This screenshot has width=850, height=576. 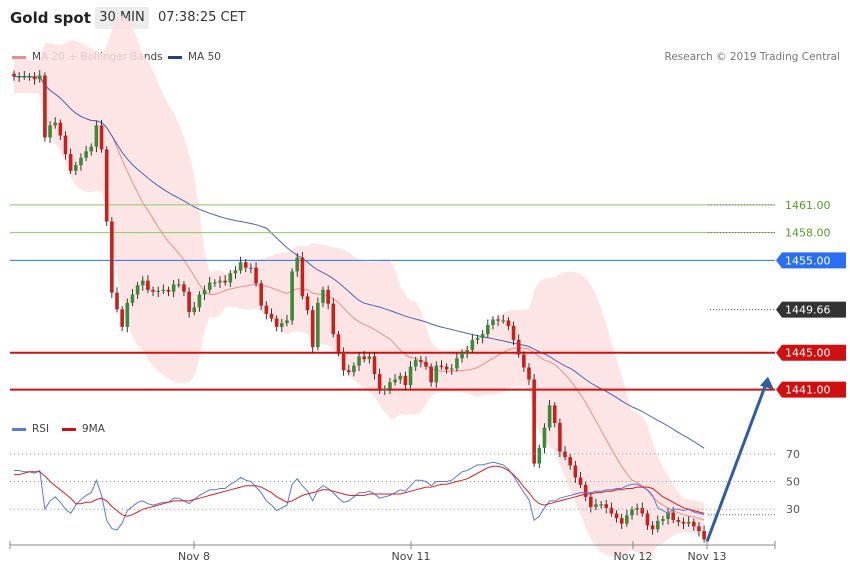 I want to click on x-tick-label: Nov 8, so click(x=194, y=556).